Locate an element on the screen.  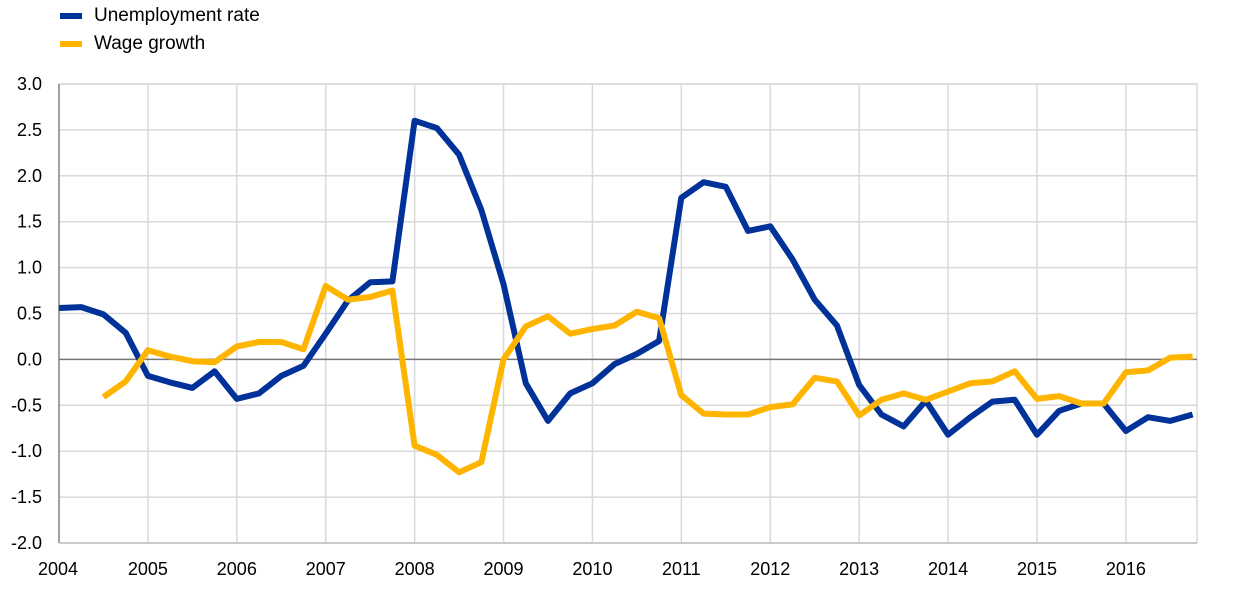
legend-label-unemployment: Unemployment rate is located at coordinates (177, 15).